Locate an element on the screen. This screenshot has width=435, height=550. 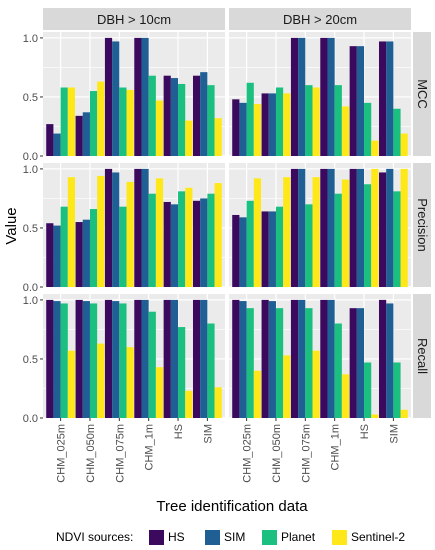
row-strip-label: Recall is located at coordinates (422, 356).